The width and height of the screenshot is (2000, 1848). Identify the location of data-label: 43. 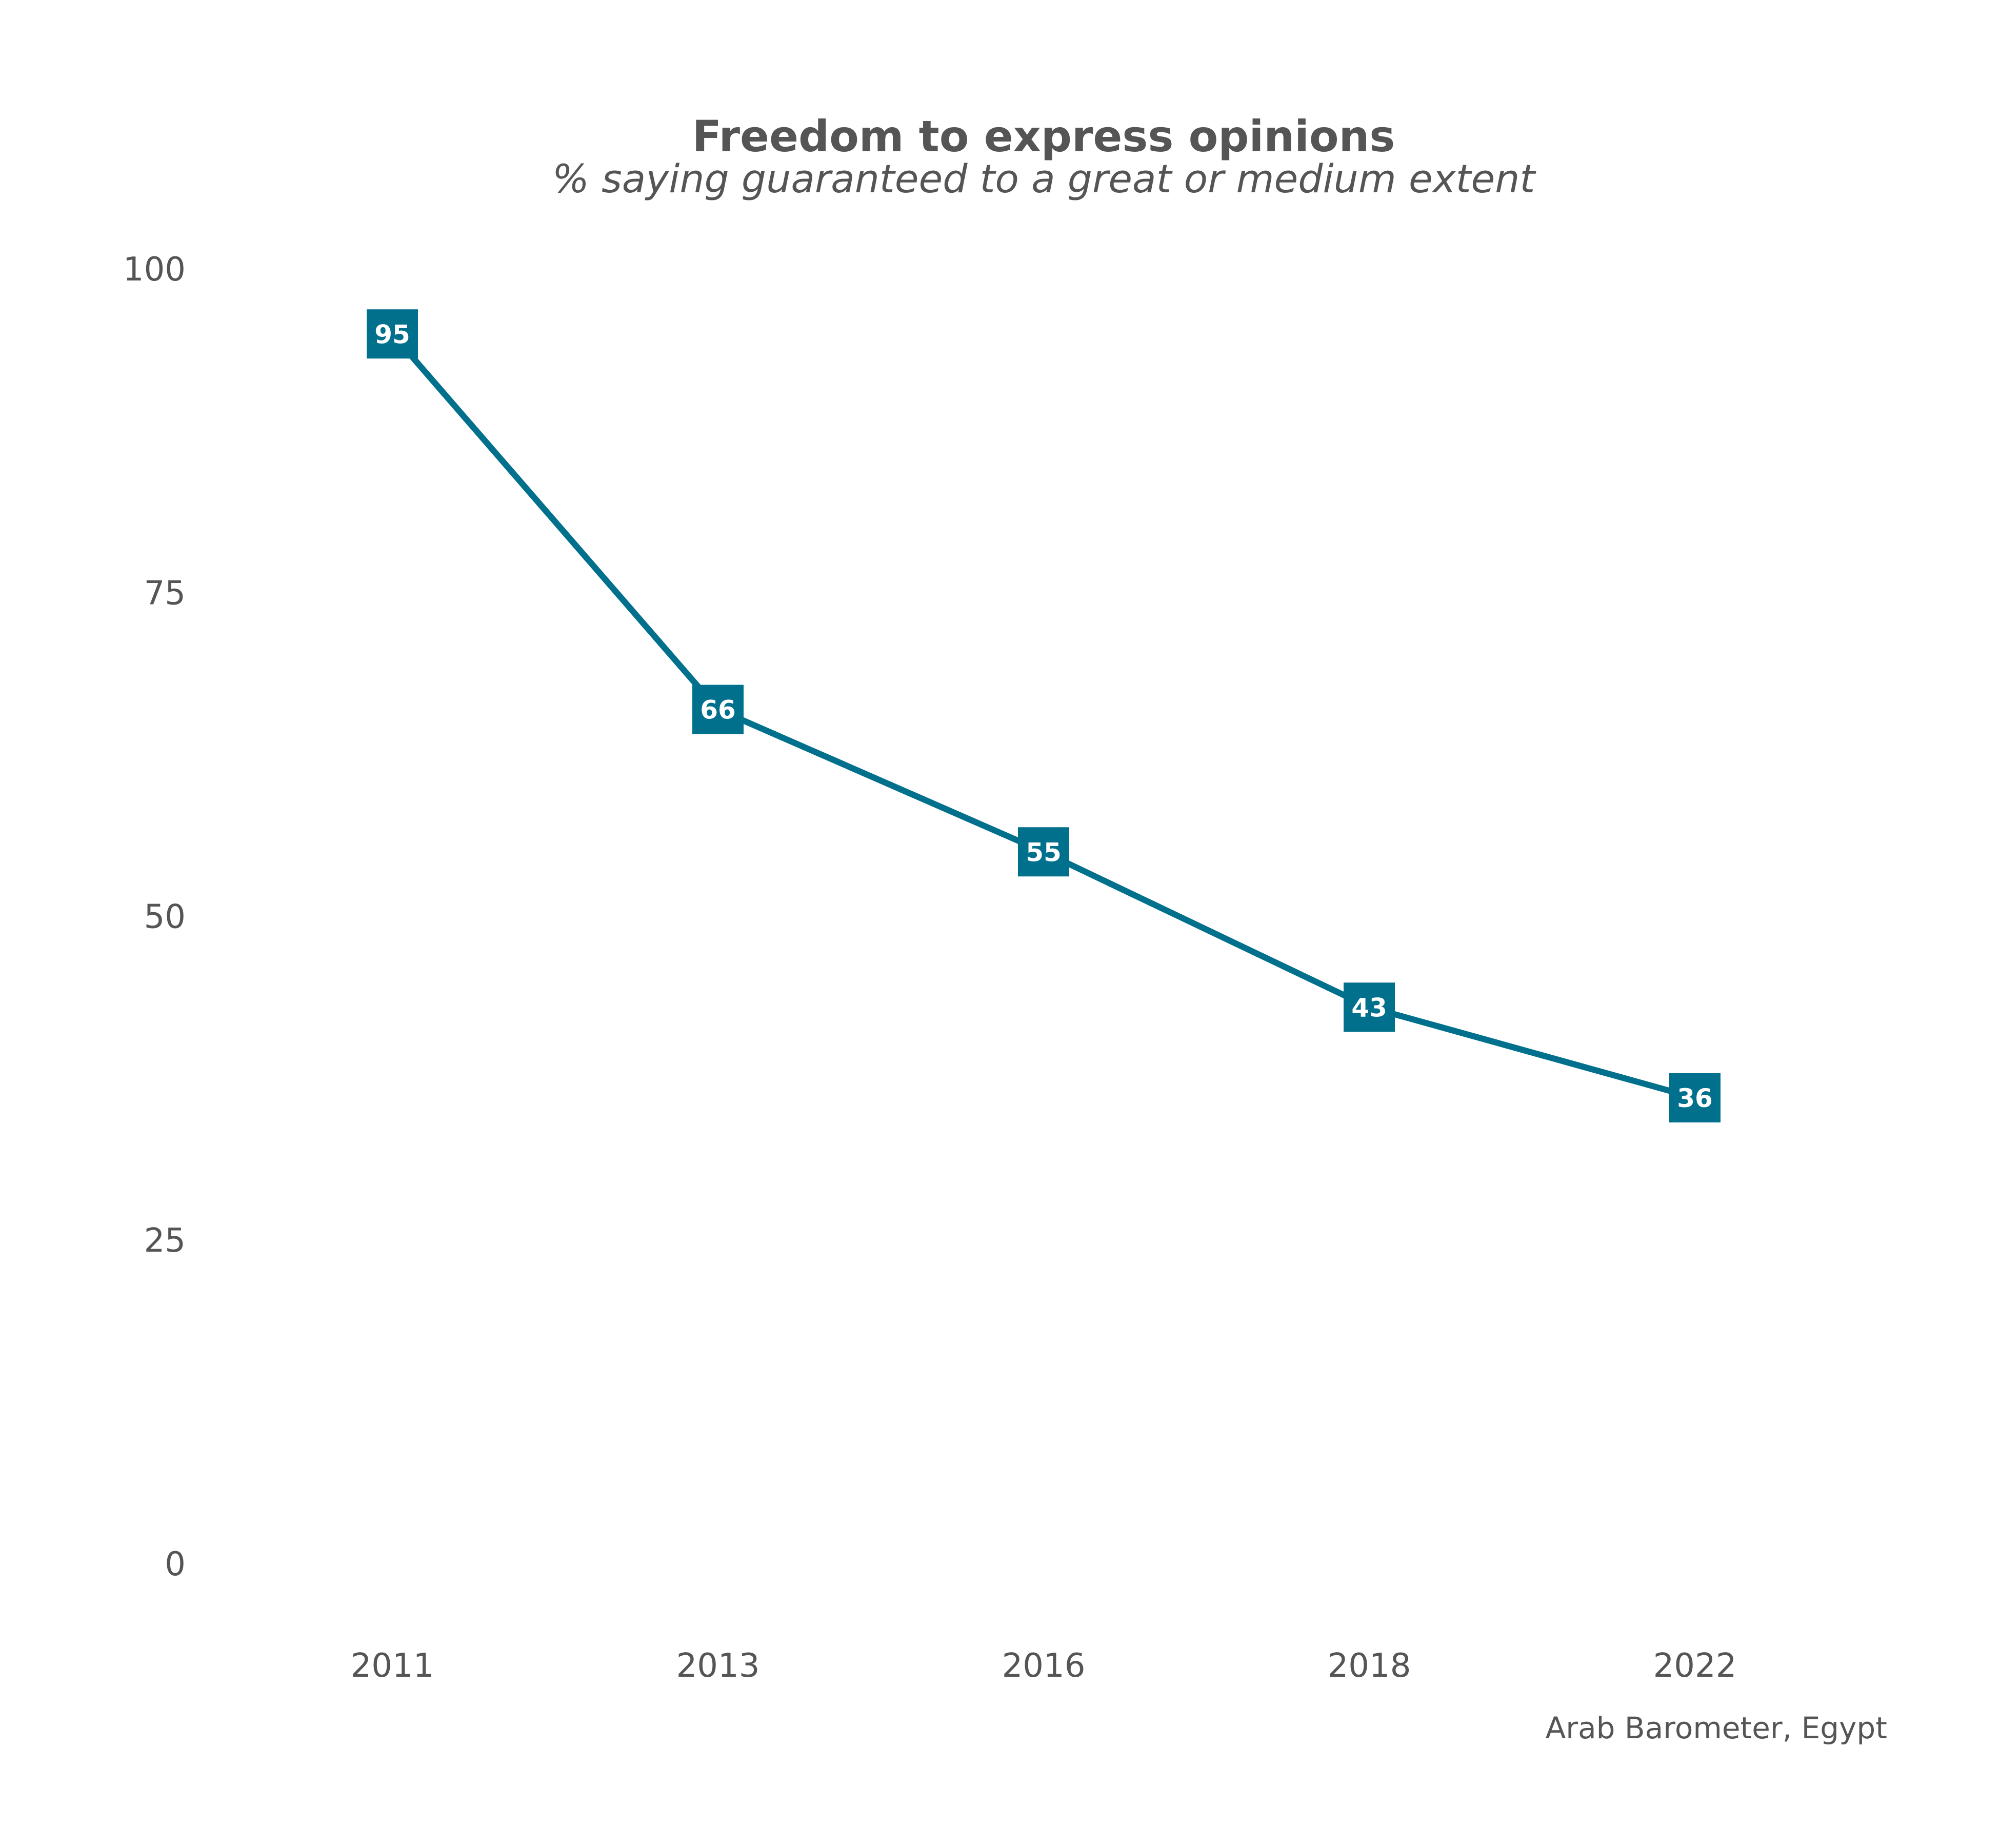
(1369, 1008).